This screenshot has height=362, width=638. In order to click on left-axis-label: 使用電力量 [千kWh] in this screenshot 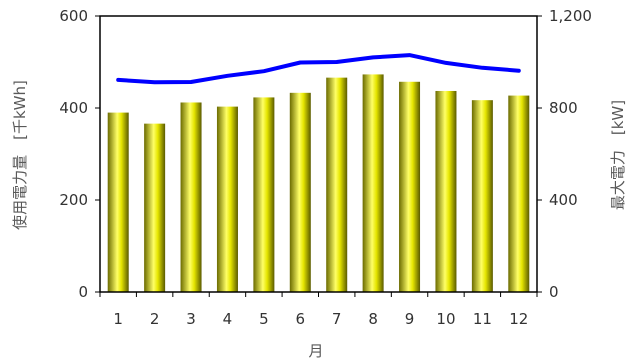, I will do `click(20, 155)`.